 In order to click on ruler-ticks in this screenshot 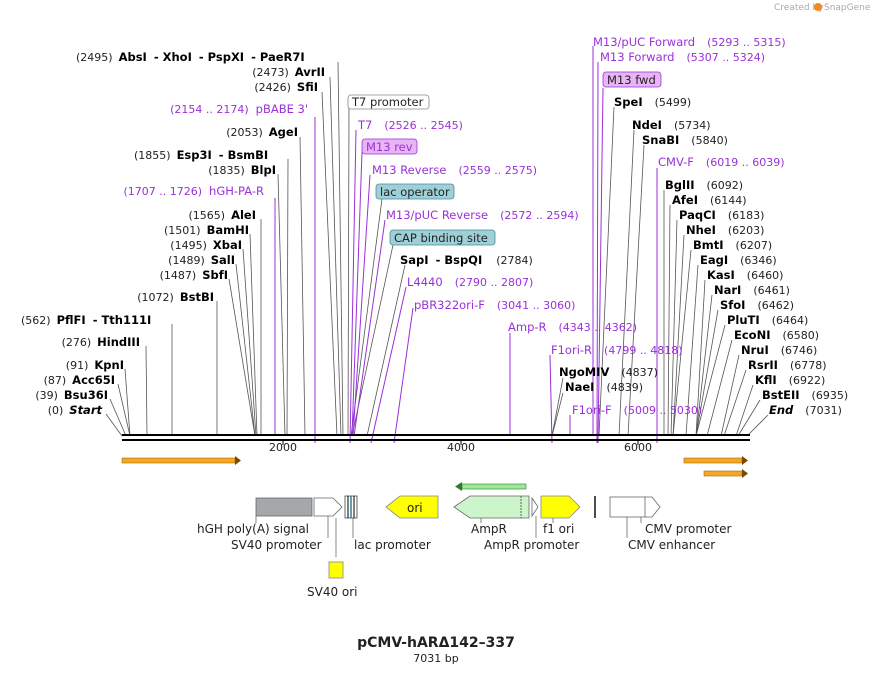, I will do `click(460, 443)`.